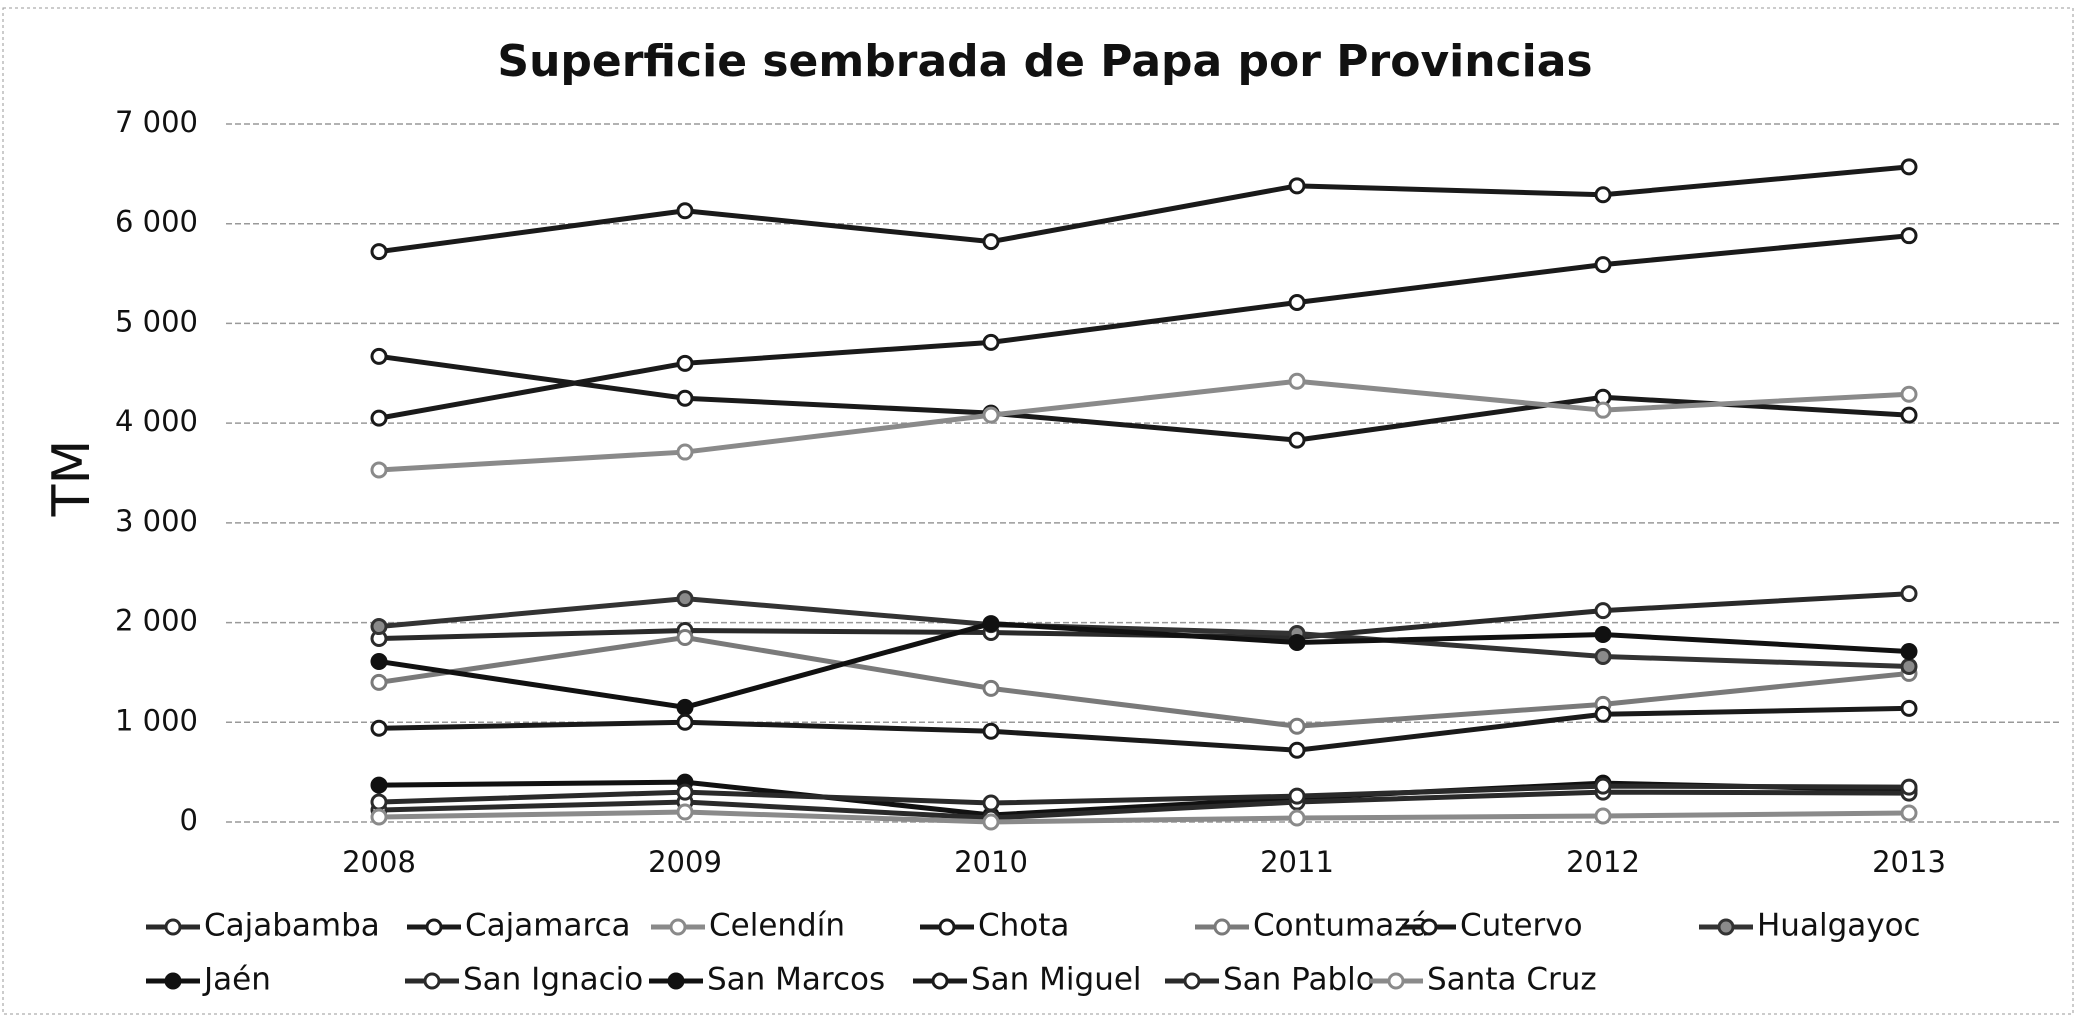  I want to click on y-tick-label: 4 000, so click(156, 421).